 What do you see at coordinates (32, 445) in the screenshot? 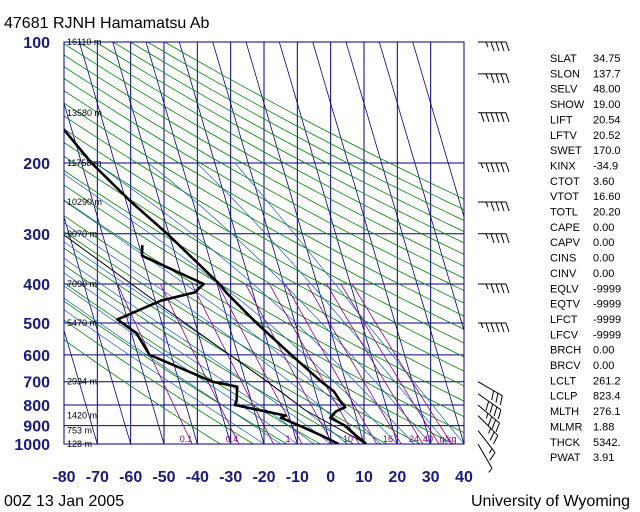
I see `pressure-label-1000: 1000` at bounding box center [32, 445].